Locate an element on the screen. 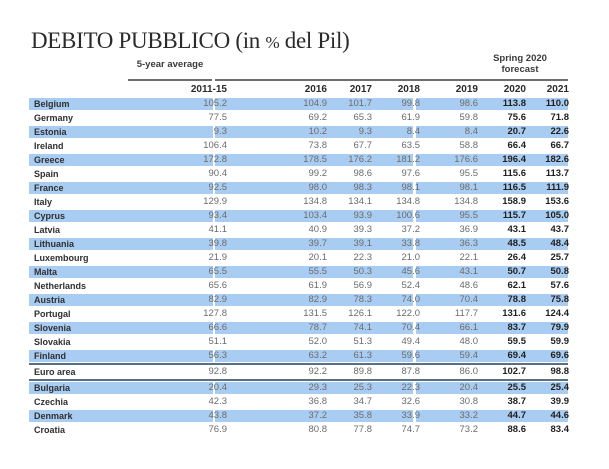 This screenshot has width=609, height=469. cell-value: 115.7 is located at coordinates (514, 215).